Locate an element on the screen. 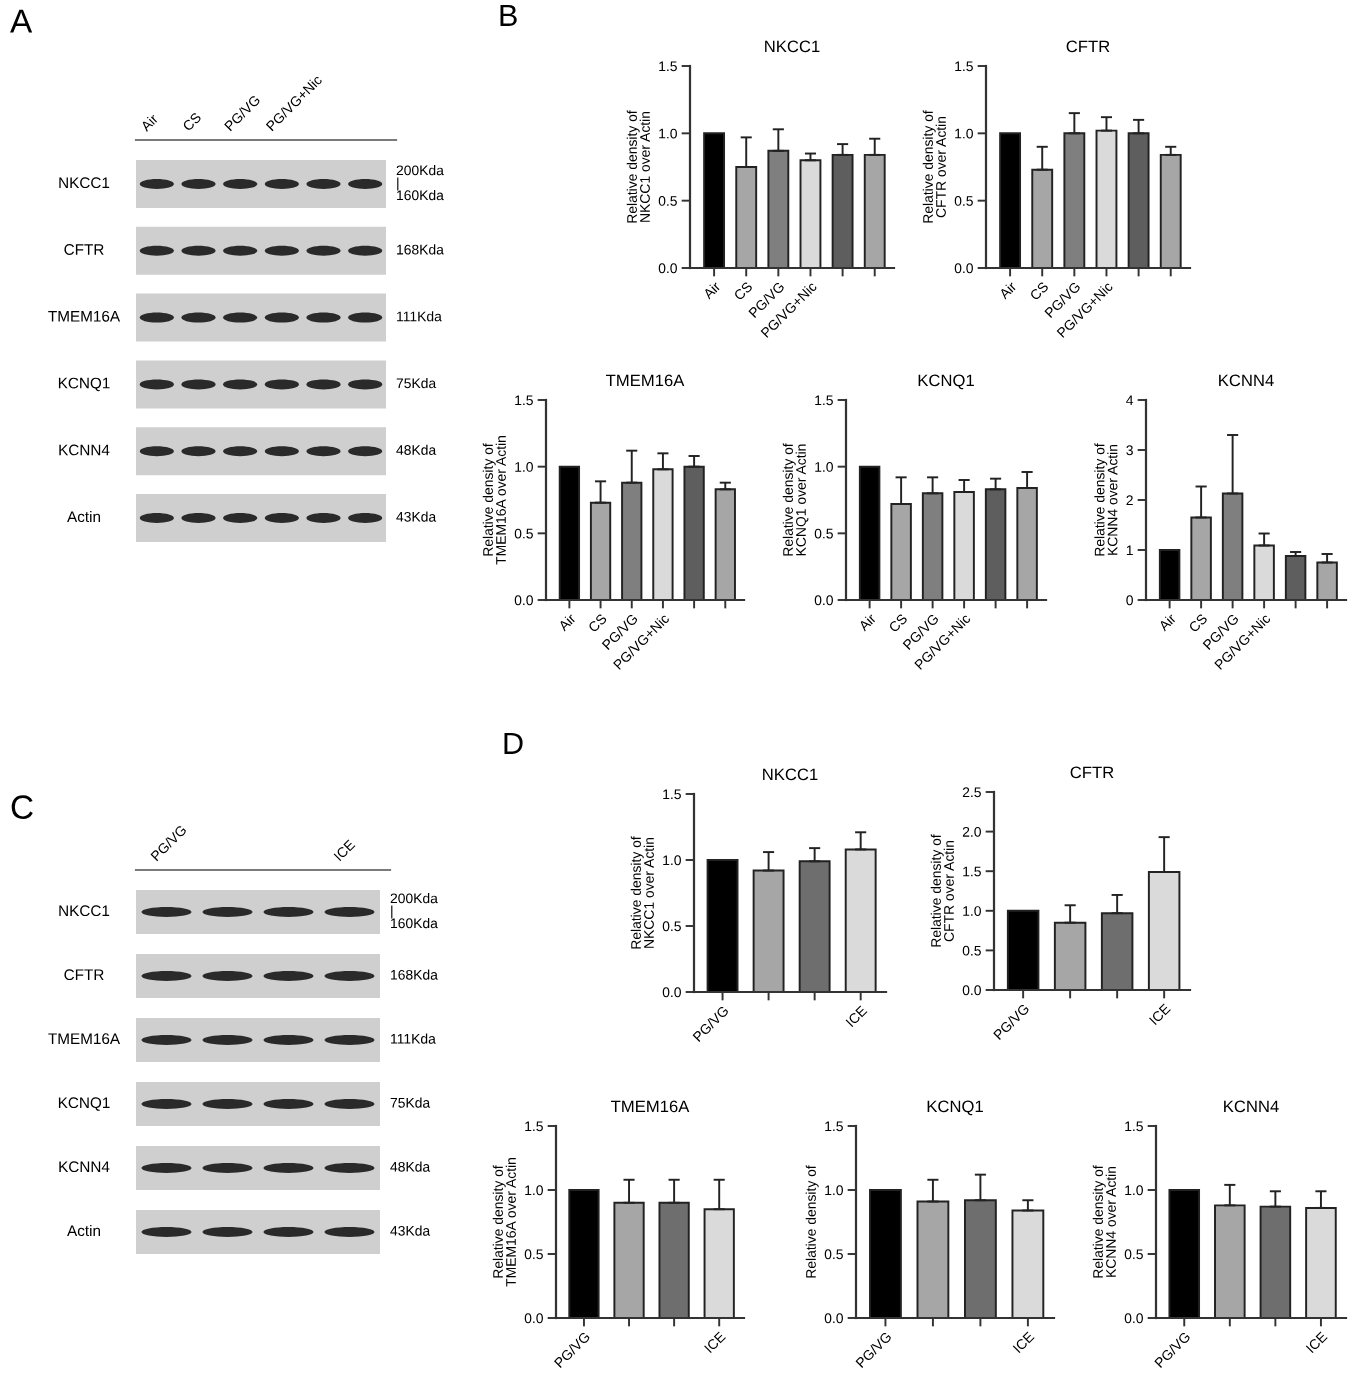 This screenshot has width=1352, height=1380. text: A is located at coordinates (21, 21).